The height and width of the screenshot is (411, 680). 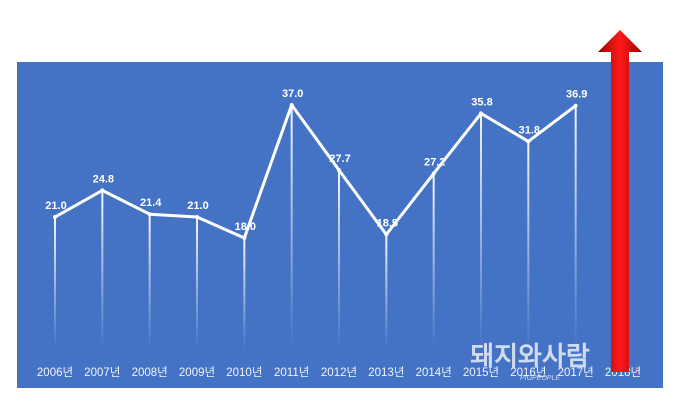 What do you see at coordinates (245, 227) in the screenshot?
I see `data-label: 18.0` at bounding box center [245, 227].